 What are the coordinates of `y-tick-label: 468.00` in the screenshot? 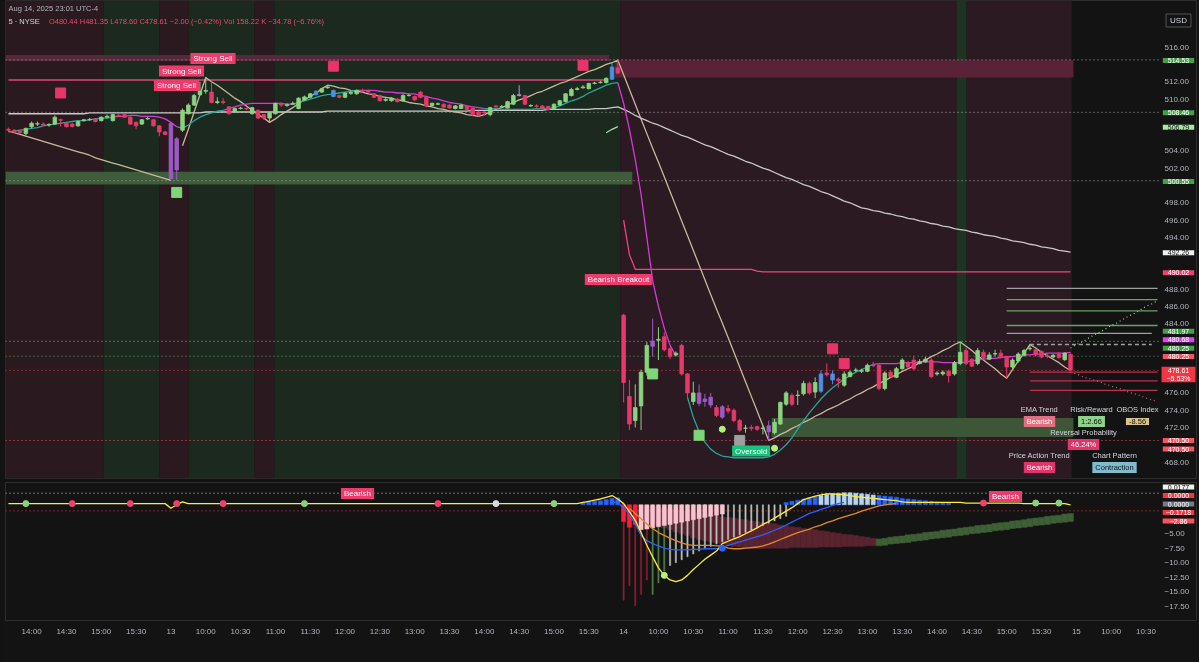 It's located at (1177, 462).